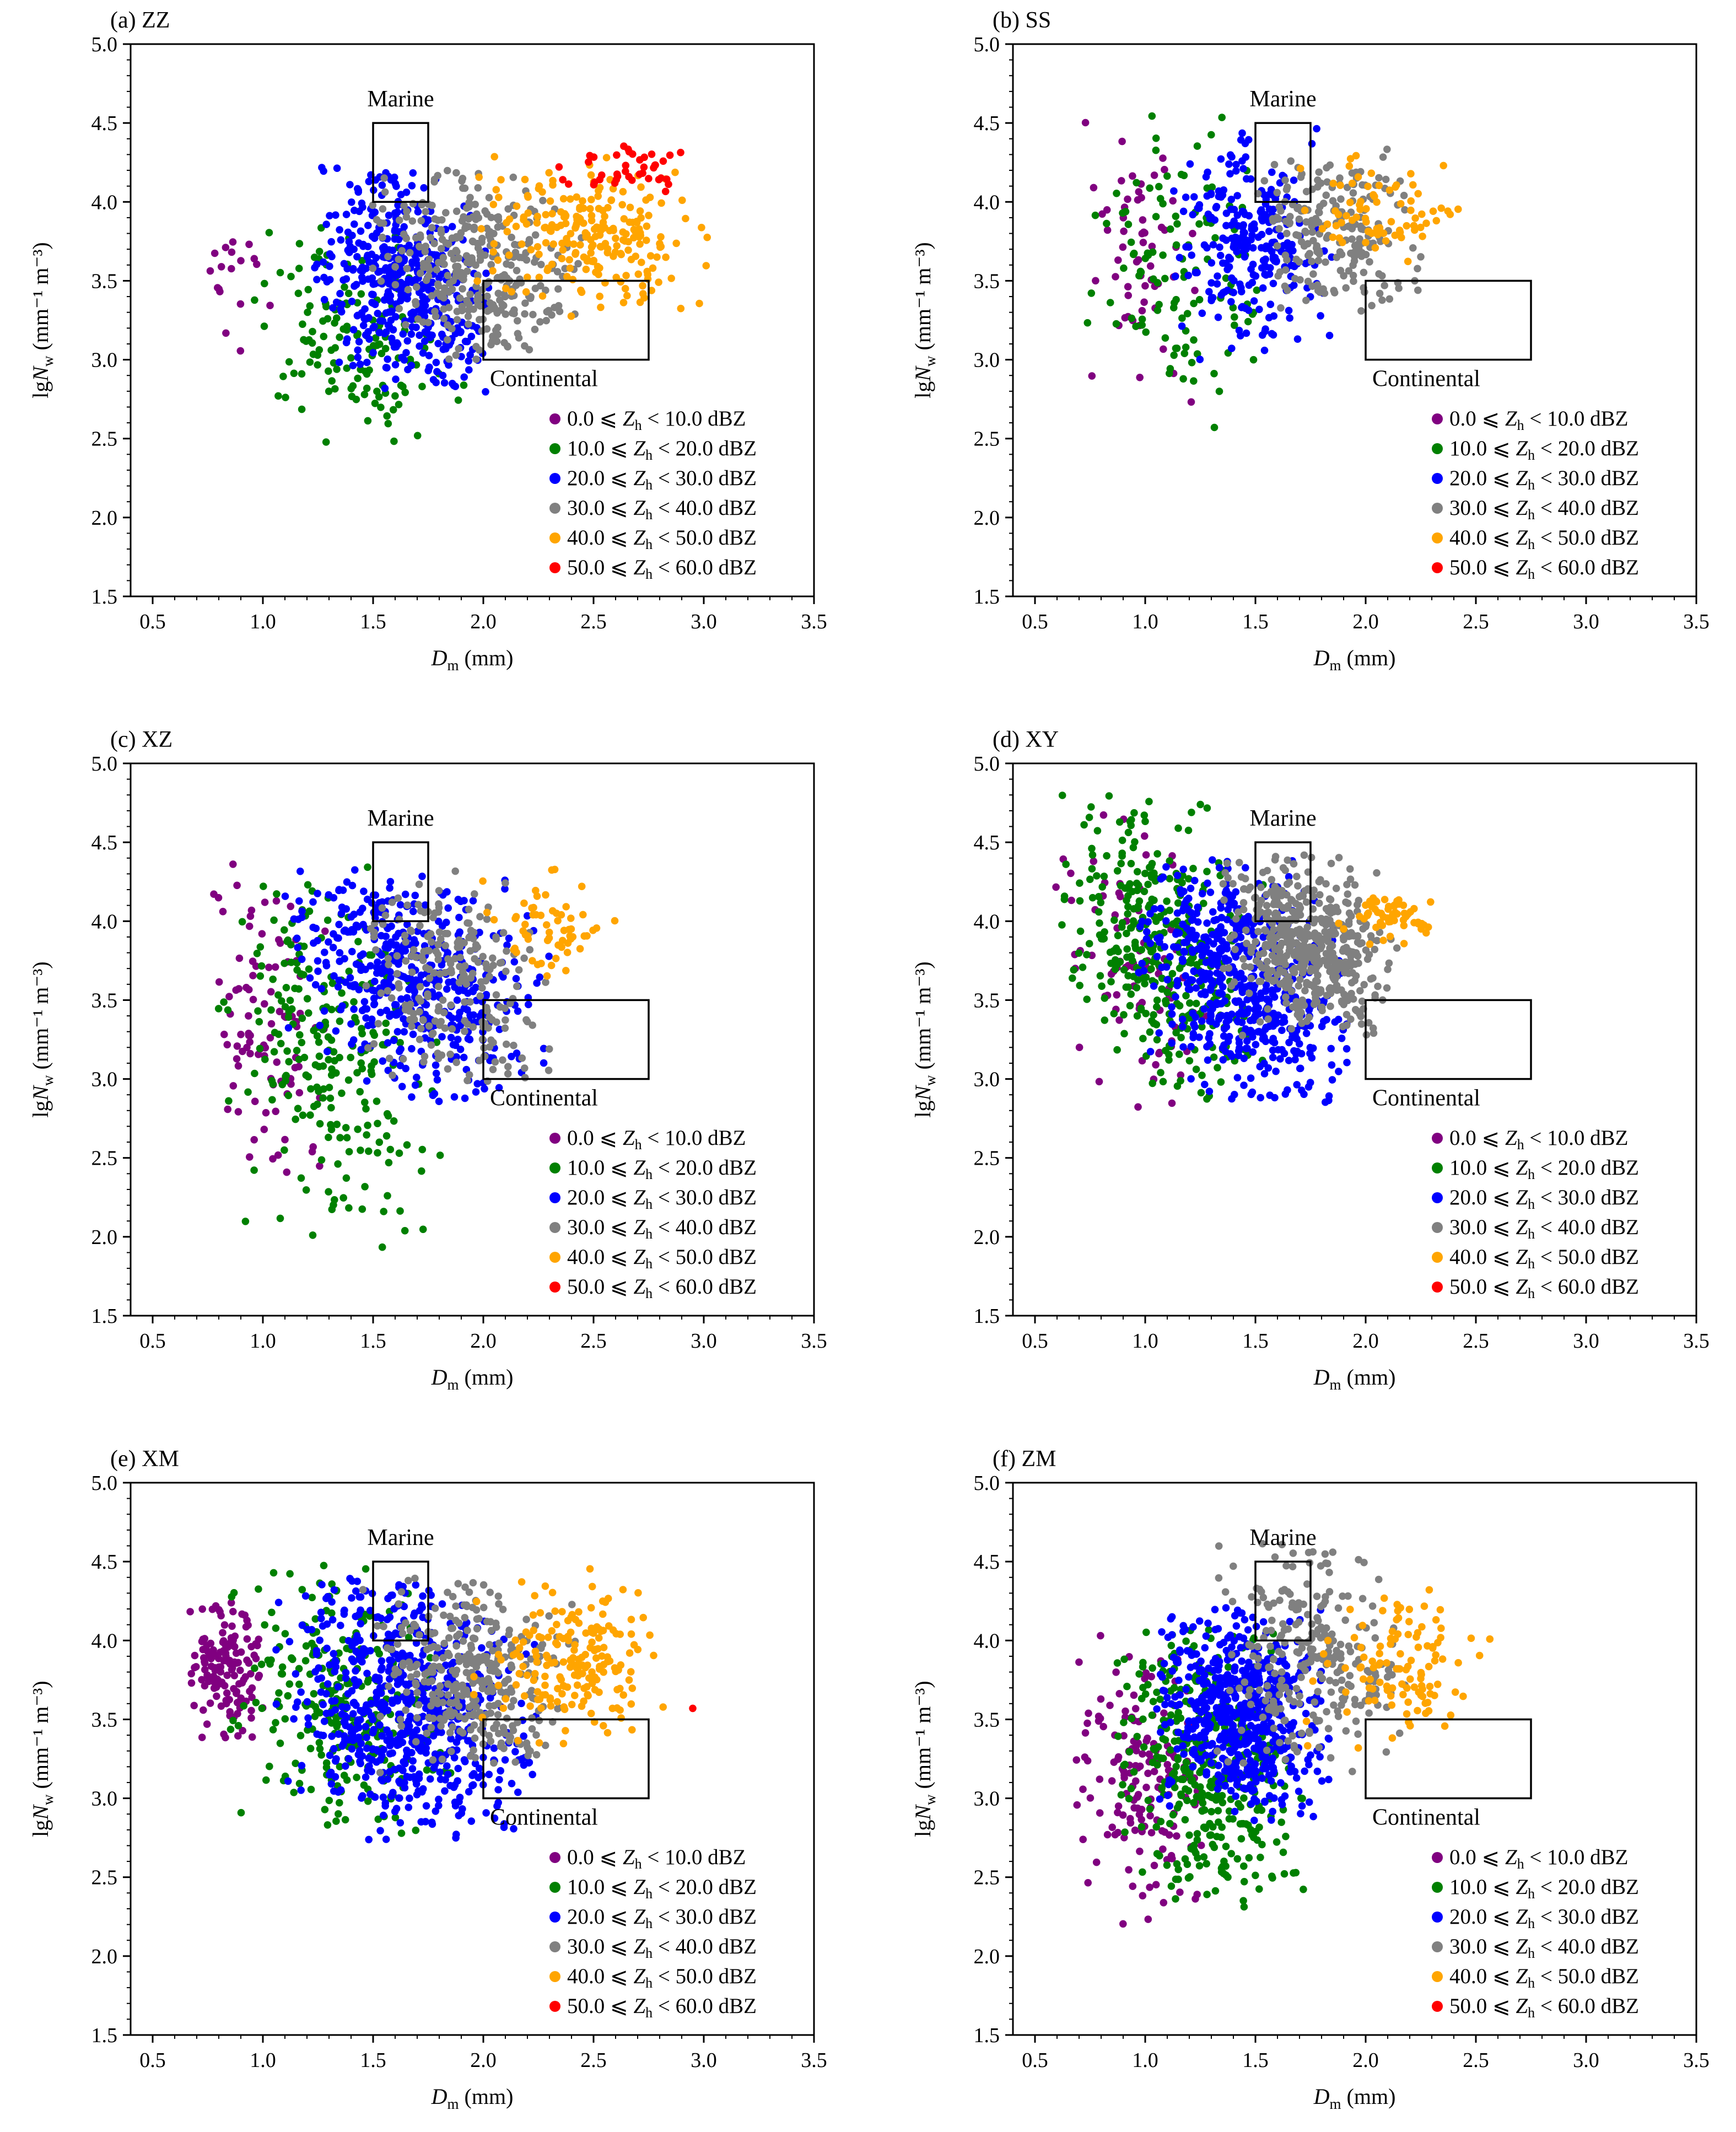  I want to click on y-tick-label: 5.0, so click(987, 44).